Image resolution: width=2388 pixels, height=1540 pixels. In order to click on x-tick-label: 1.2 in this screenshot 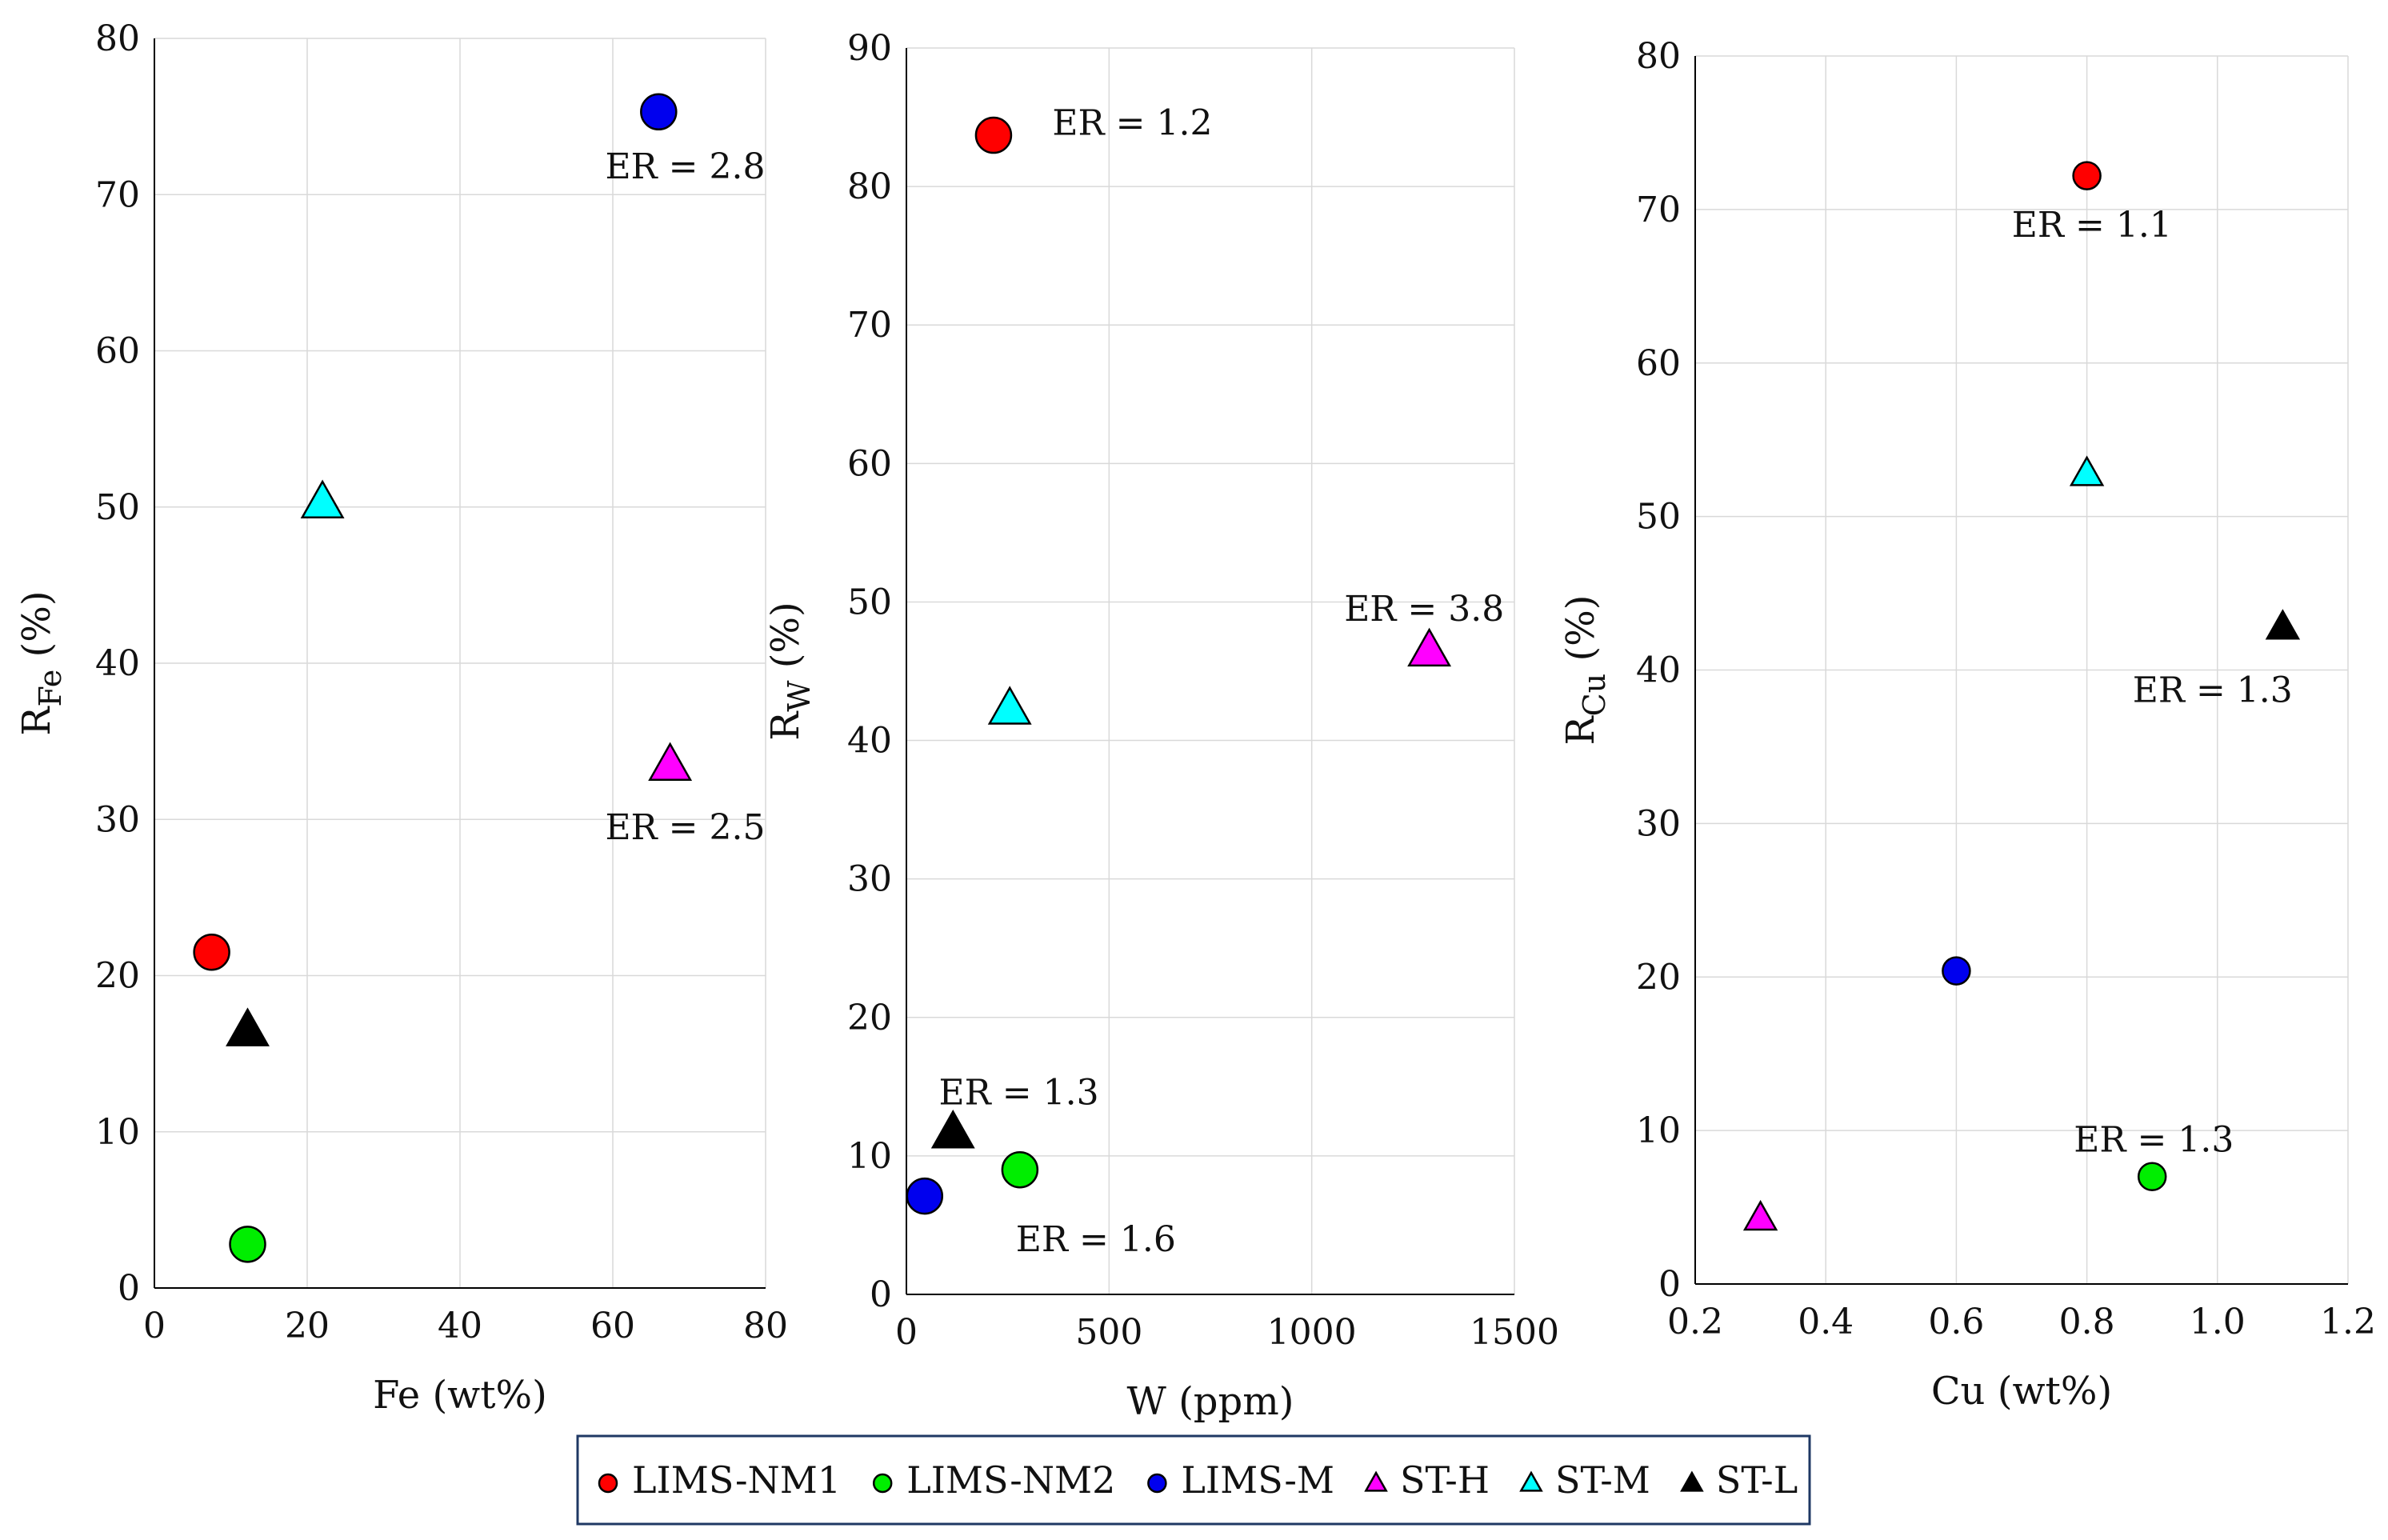, I will do `click(2348, 1322)`.